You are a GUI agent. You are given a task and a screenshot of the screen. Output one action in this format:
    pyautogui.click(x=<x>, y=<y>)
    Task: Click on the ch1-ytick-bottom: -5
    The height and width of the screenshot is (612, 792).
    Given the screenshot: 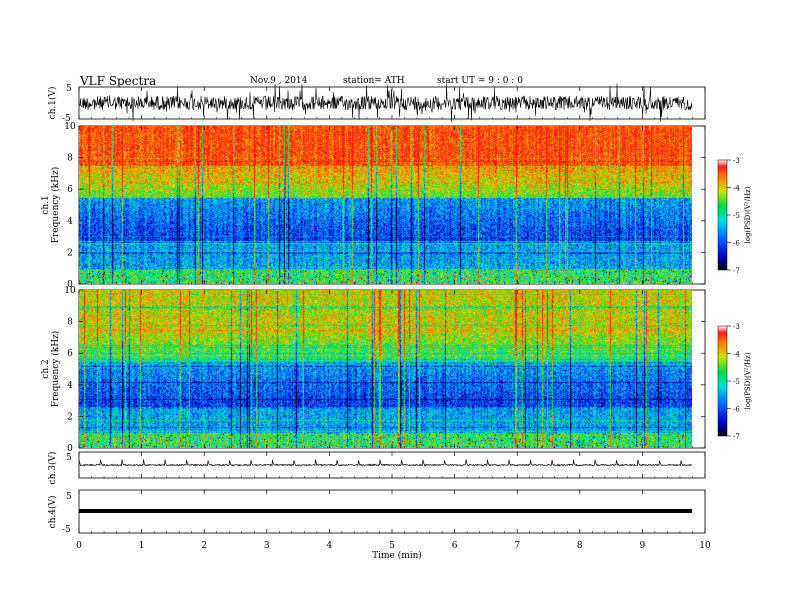 What is the action you would take?
    pyautogui.click(x=66, y=119)
    